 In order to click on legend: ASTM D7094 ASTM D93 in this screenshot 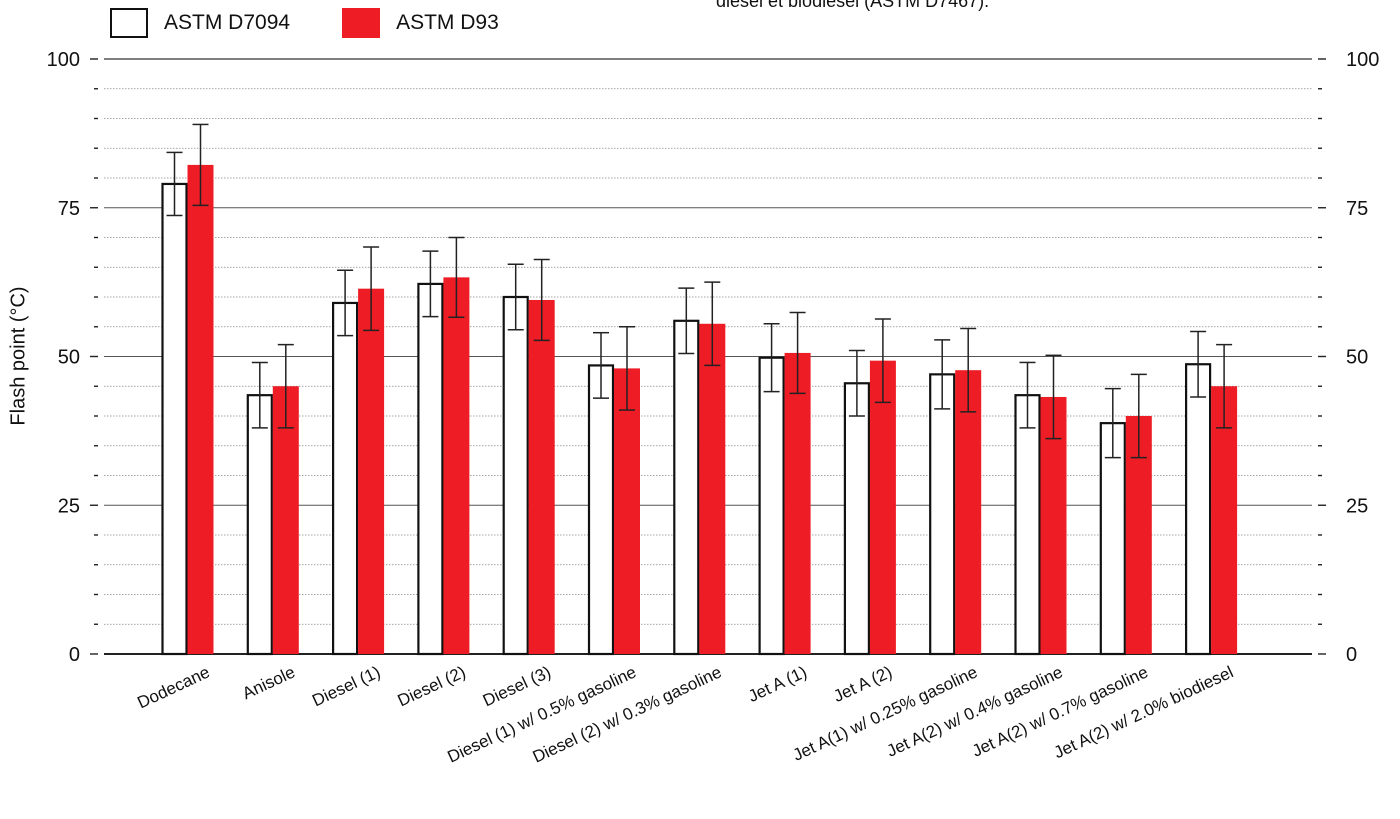, I will do `click(330, 23)`.